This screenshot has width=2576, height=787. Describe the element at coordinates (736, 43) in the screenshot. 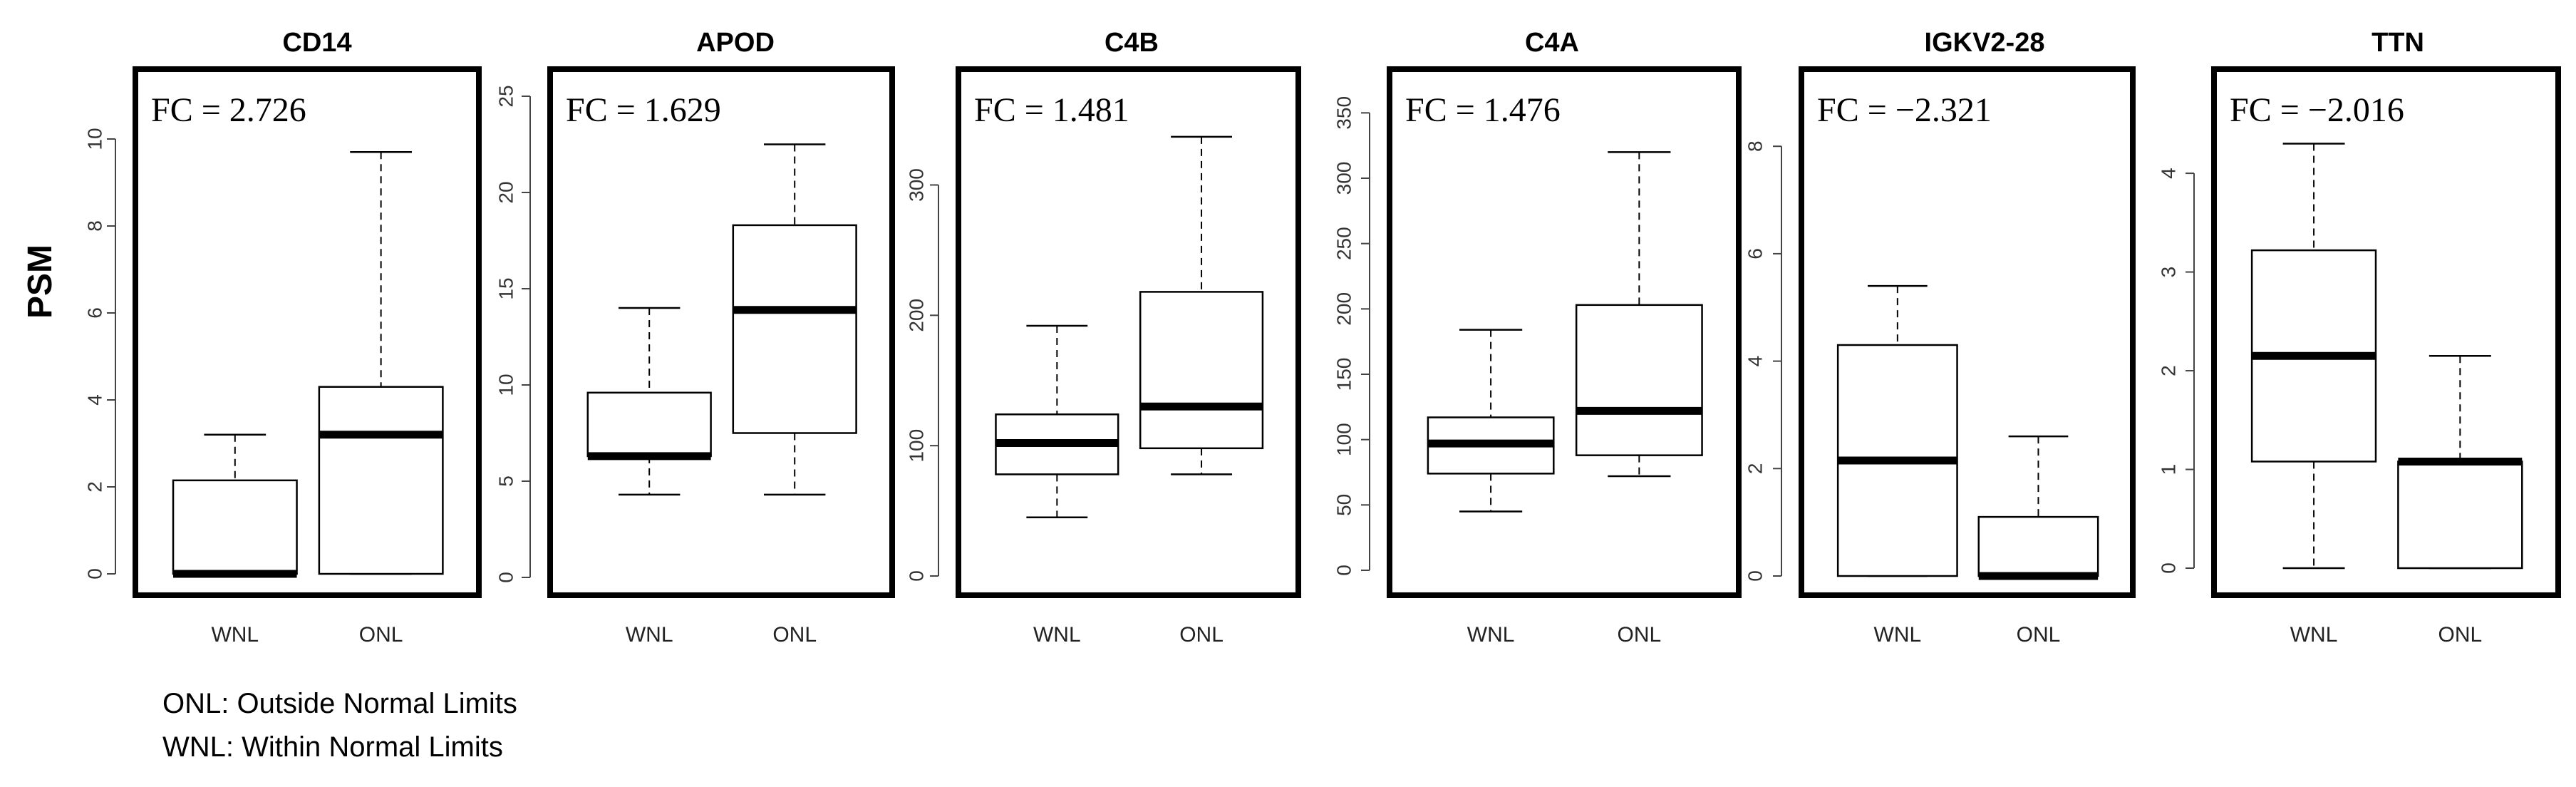

I see `chart-title: APOD` at that location.